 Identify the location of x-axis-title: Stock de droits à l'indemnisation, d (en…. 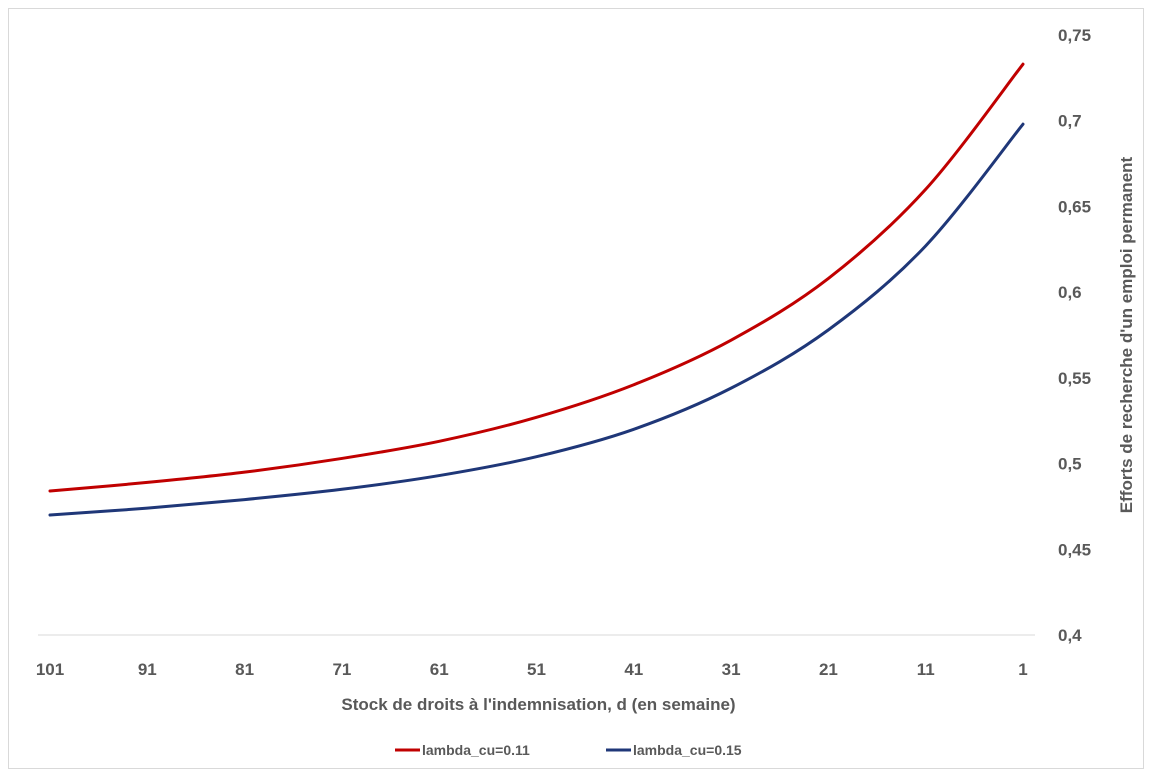
(538, 704).